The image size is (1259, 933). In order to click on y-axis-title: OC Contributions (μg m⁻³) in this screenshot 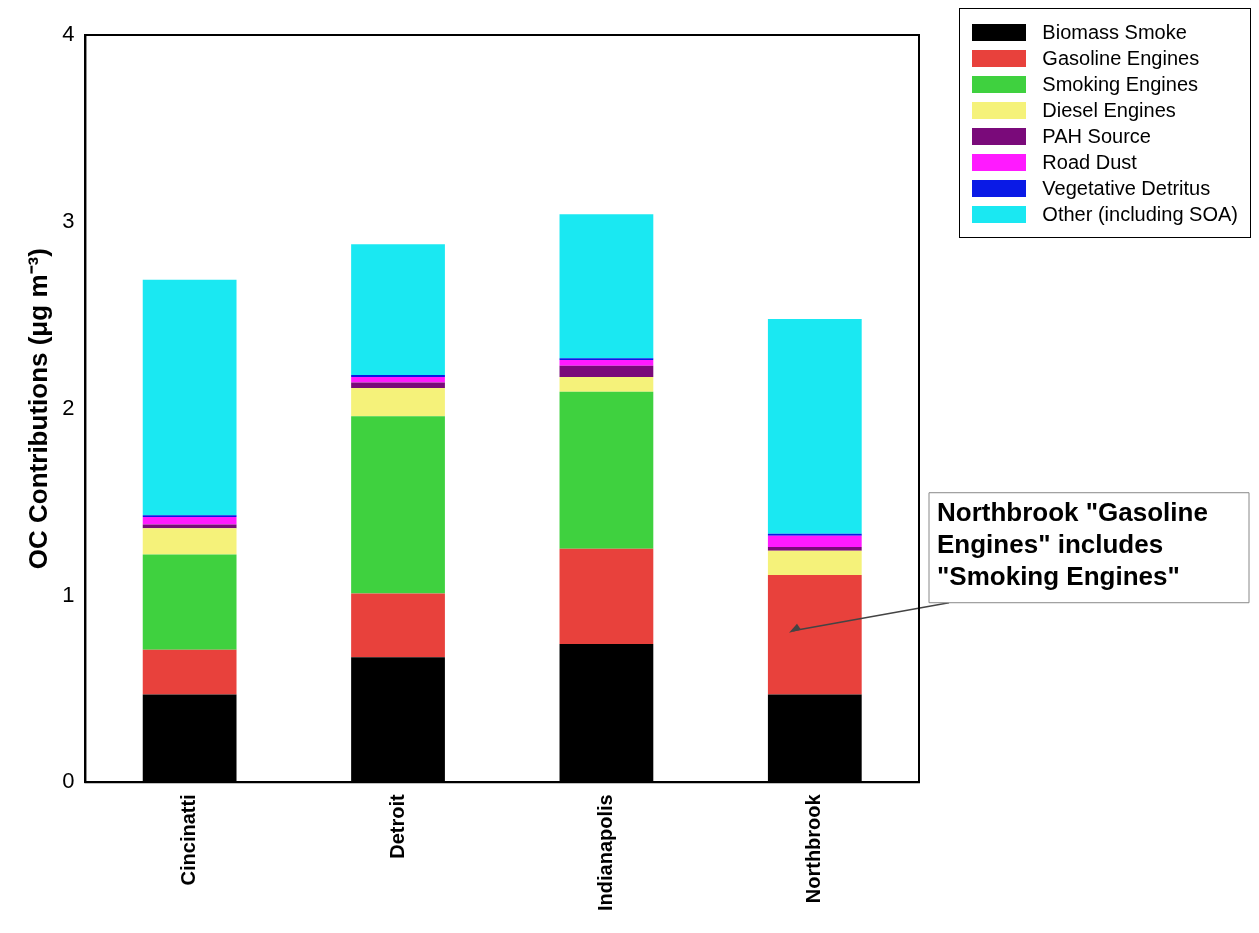, I will do `click(37, 409)`.